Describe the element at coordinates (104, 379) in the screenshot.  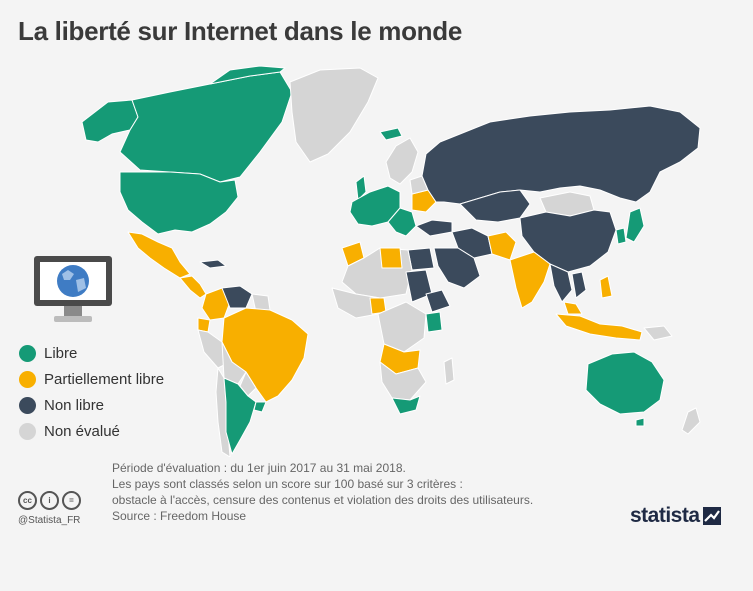
I see `legend-label: Partiellement libre` at that location.